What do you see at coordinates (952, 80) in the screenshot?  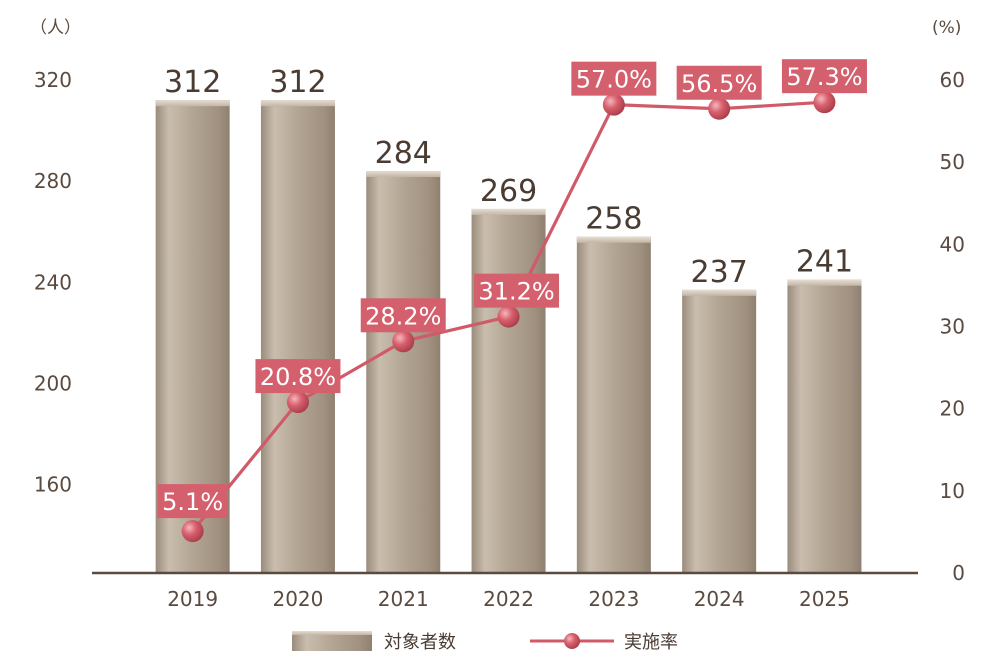 I see `right-tick-label: 60` at bounding box center [952, 80].